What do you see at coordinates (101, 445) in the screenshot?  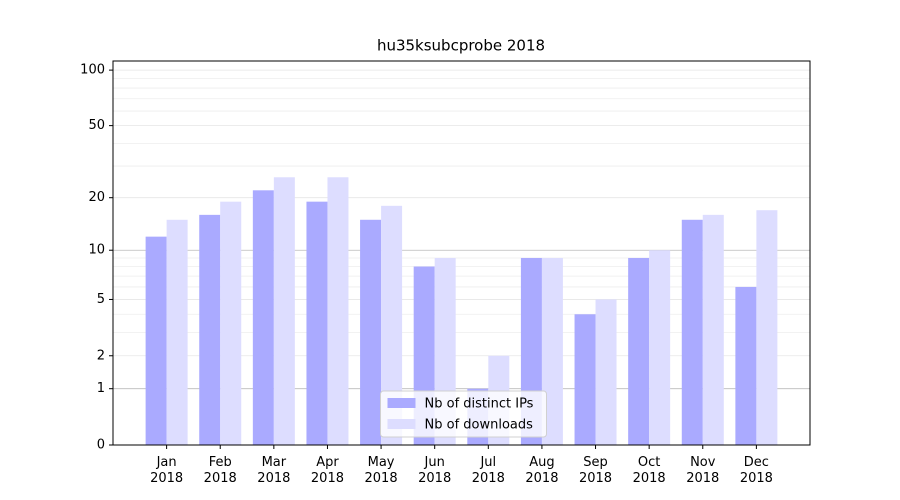 I see `y-tick-label: 0` at bounding box center [101, 445].